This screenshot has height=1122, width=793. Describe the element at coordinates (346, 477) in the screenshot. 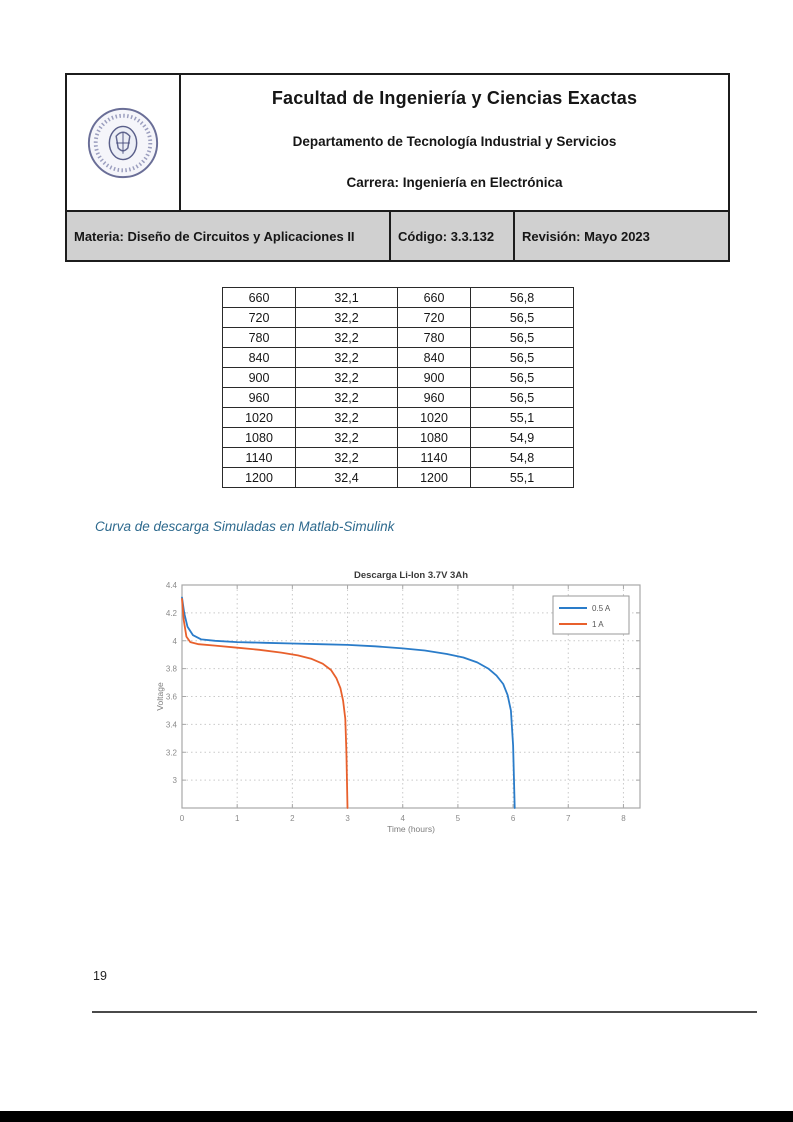

I see `table-cell: 32,4` at that location.